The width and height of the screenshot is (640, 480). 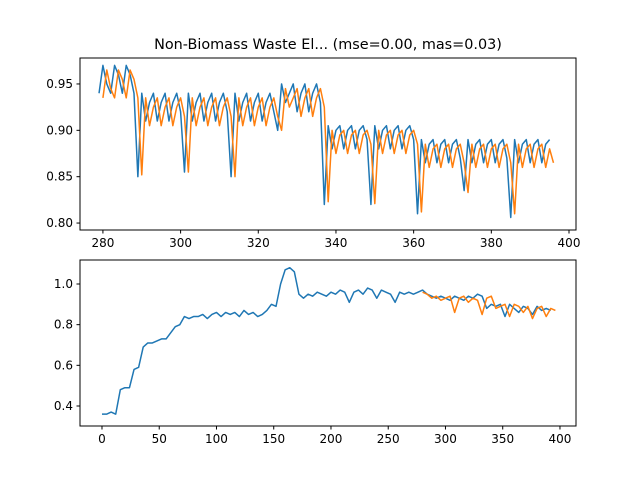 What do you see at coordinates (102, 439) in the screenshot?
I see `x-tick-label: 0` at bounding box center [102, 439].